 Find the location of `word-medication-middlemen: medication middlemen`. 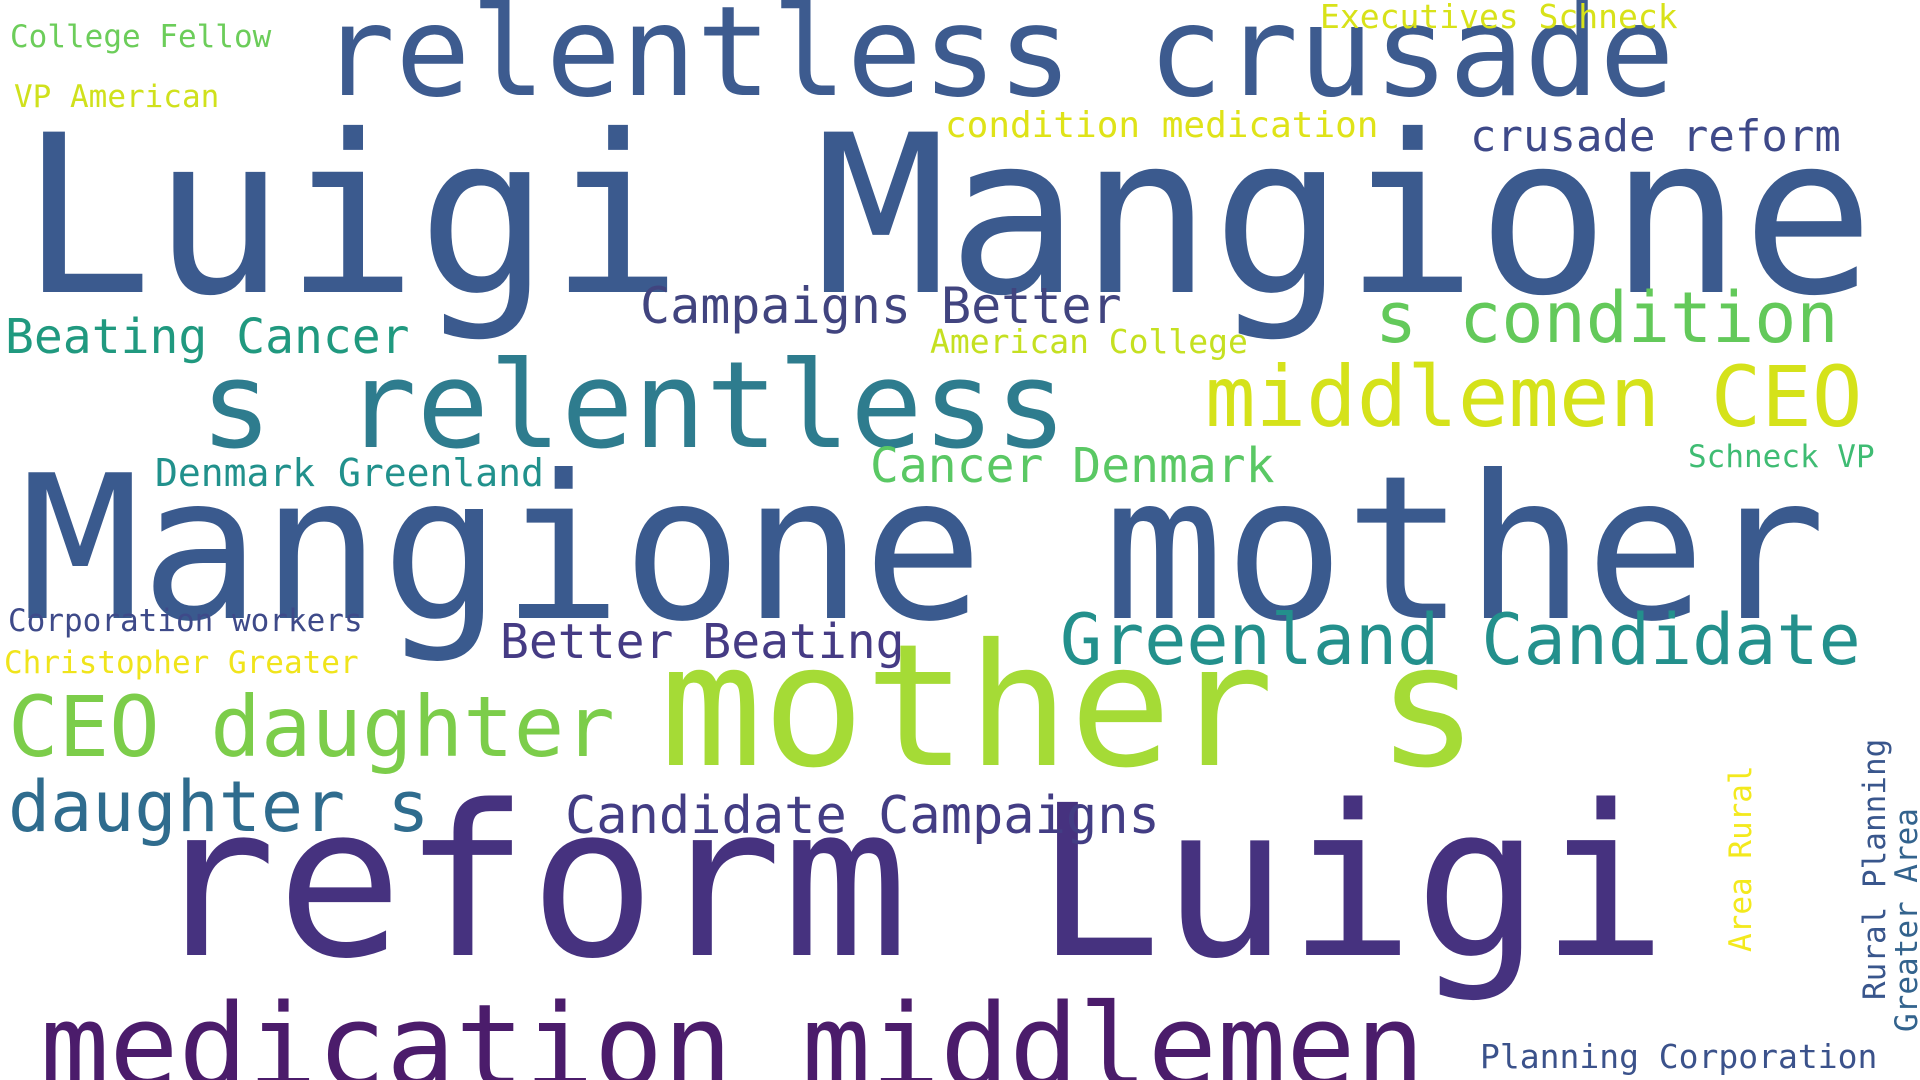

word-medication-middlemen: medication middlemen is located at coordinates (732, 1030).